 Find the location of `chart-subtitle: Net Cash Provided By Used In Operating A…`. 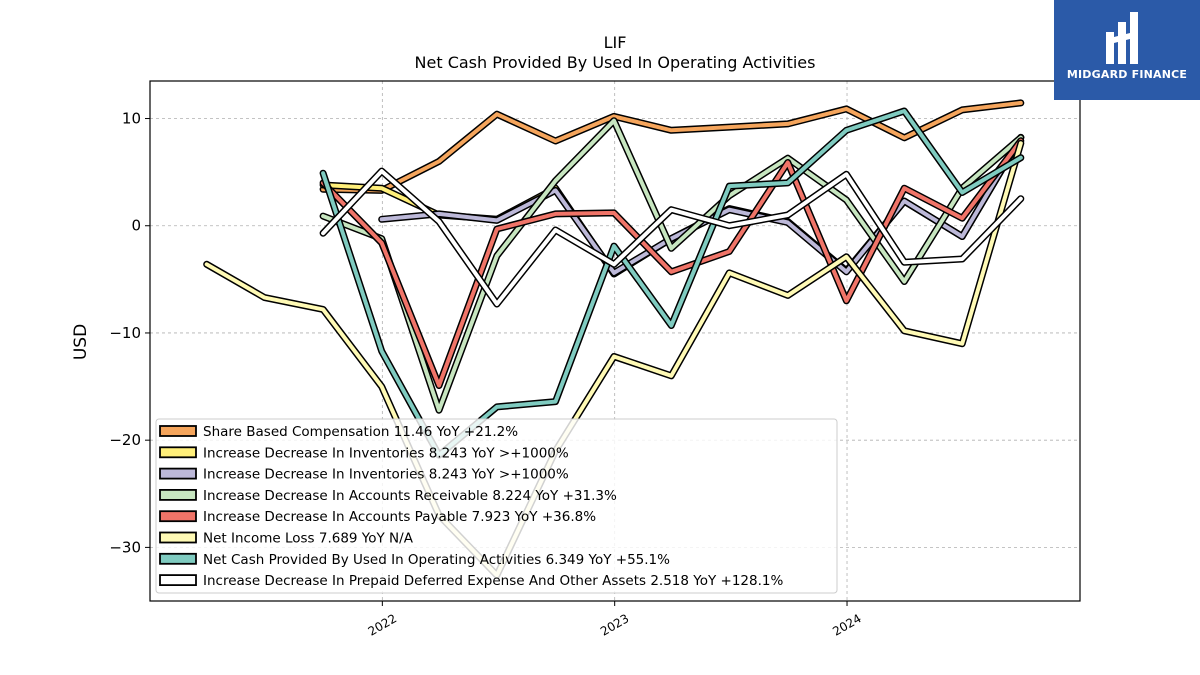

chart-subtitle: Net Cash Provided By Used In Operating A… is located at coordinates (615, 62).